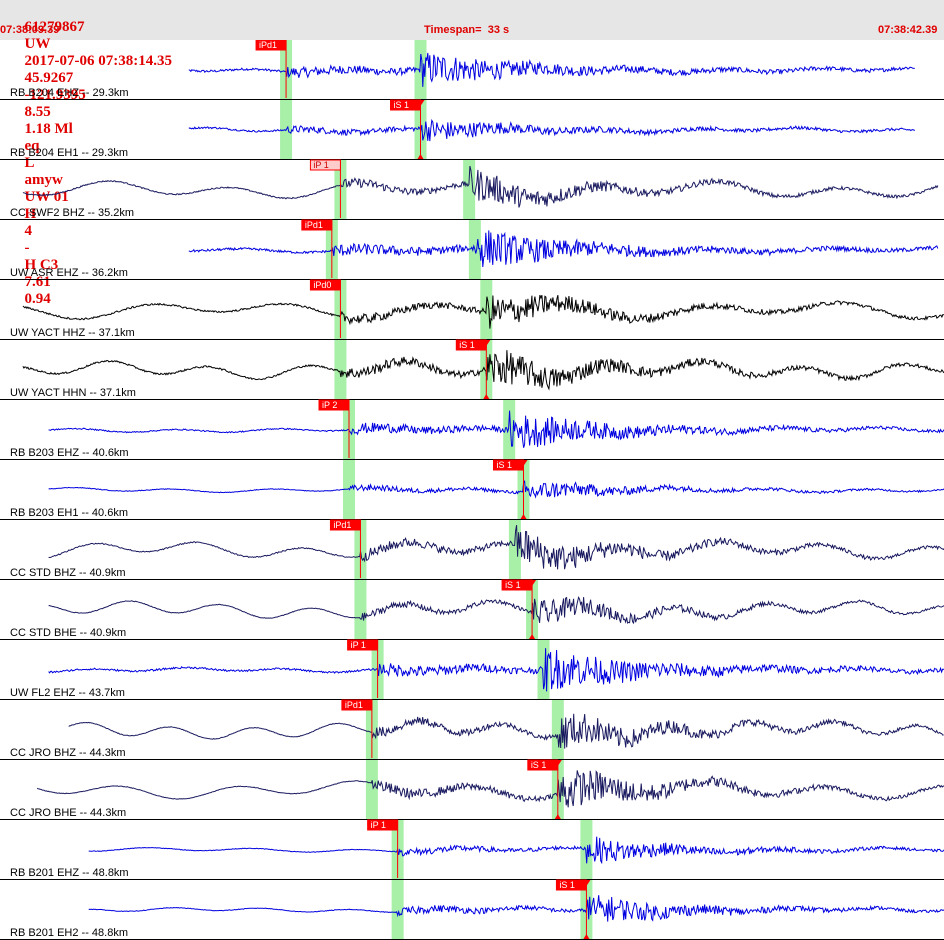  Describe the element at coordinates (28, 231) in the screenshot. I see `event-version: 4` at that location.